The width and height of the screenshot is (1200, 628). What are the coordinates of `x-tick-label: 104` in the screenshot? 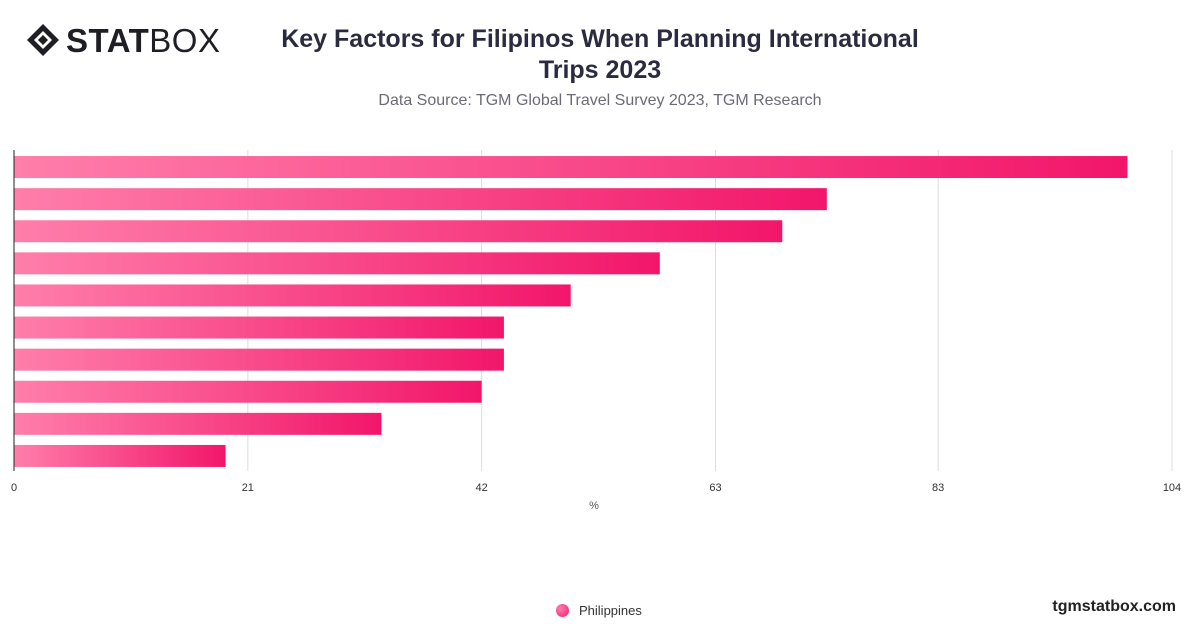 It's located at (1172, 488).